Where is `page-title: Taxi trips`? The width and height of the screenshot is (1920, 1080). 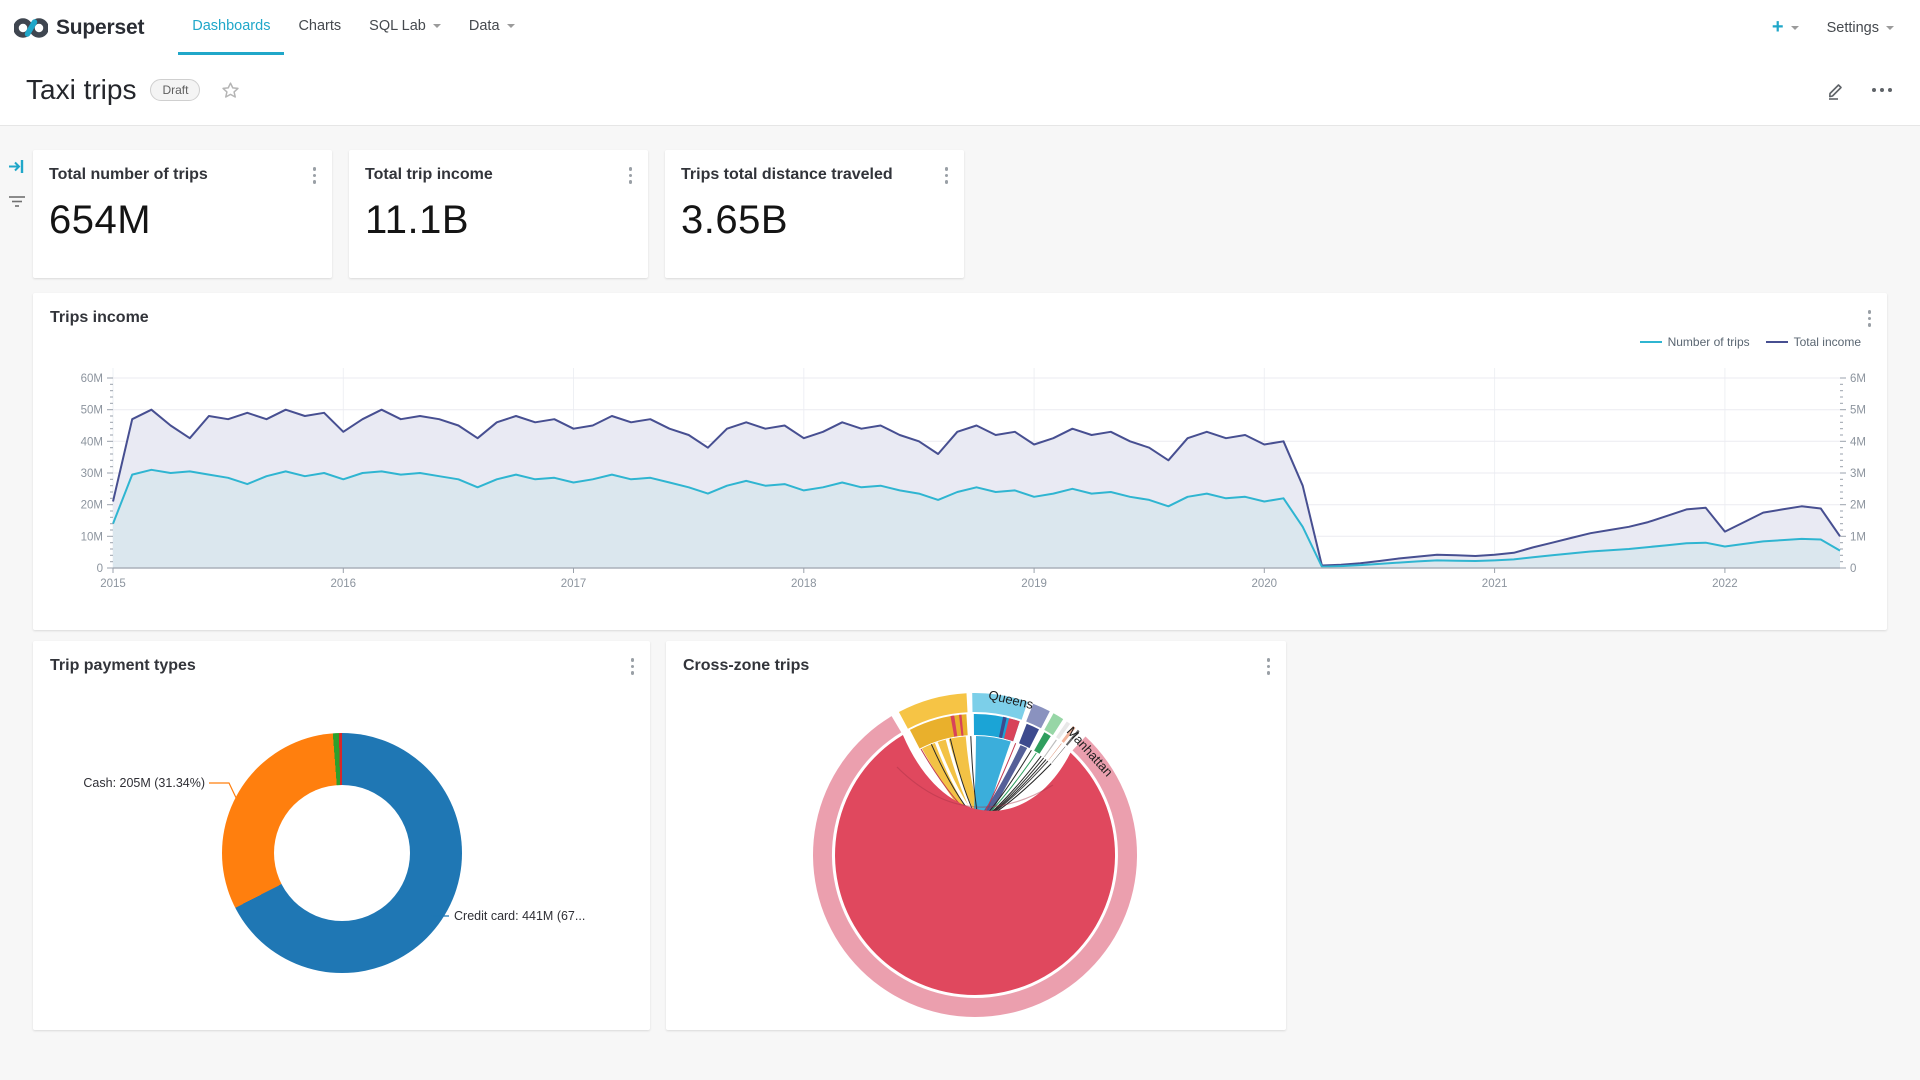 page-title: Taxi trips is located at coordinates (81, 89).